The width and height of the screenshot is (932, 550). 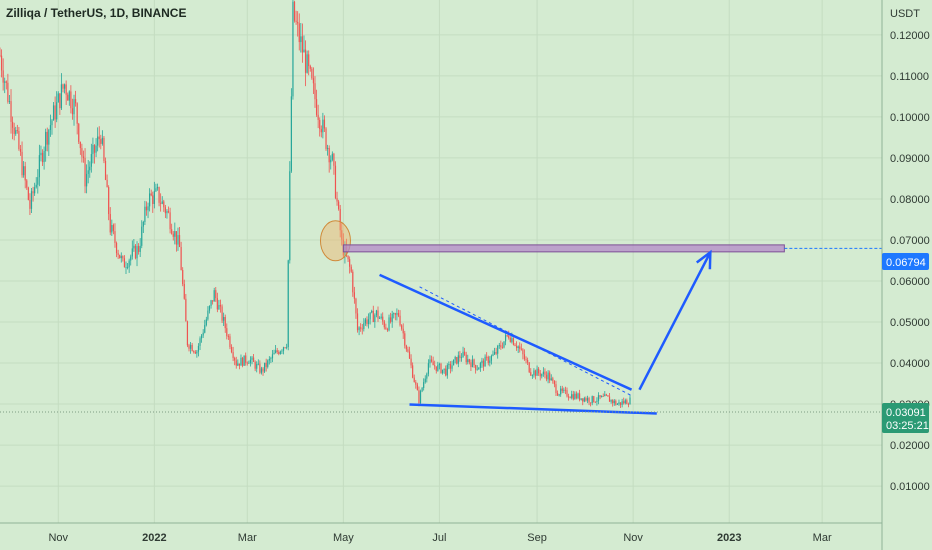 I want to click on price-tick-label: 0.10000, so click(x=910, y=118).